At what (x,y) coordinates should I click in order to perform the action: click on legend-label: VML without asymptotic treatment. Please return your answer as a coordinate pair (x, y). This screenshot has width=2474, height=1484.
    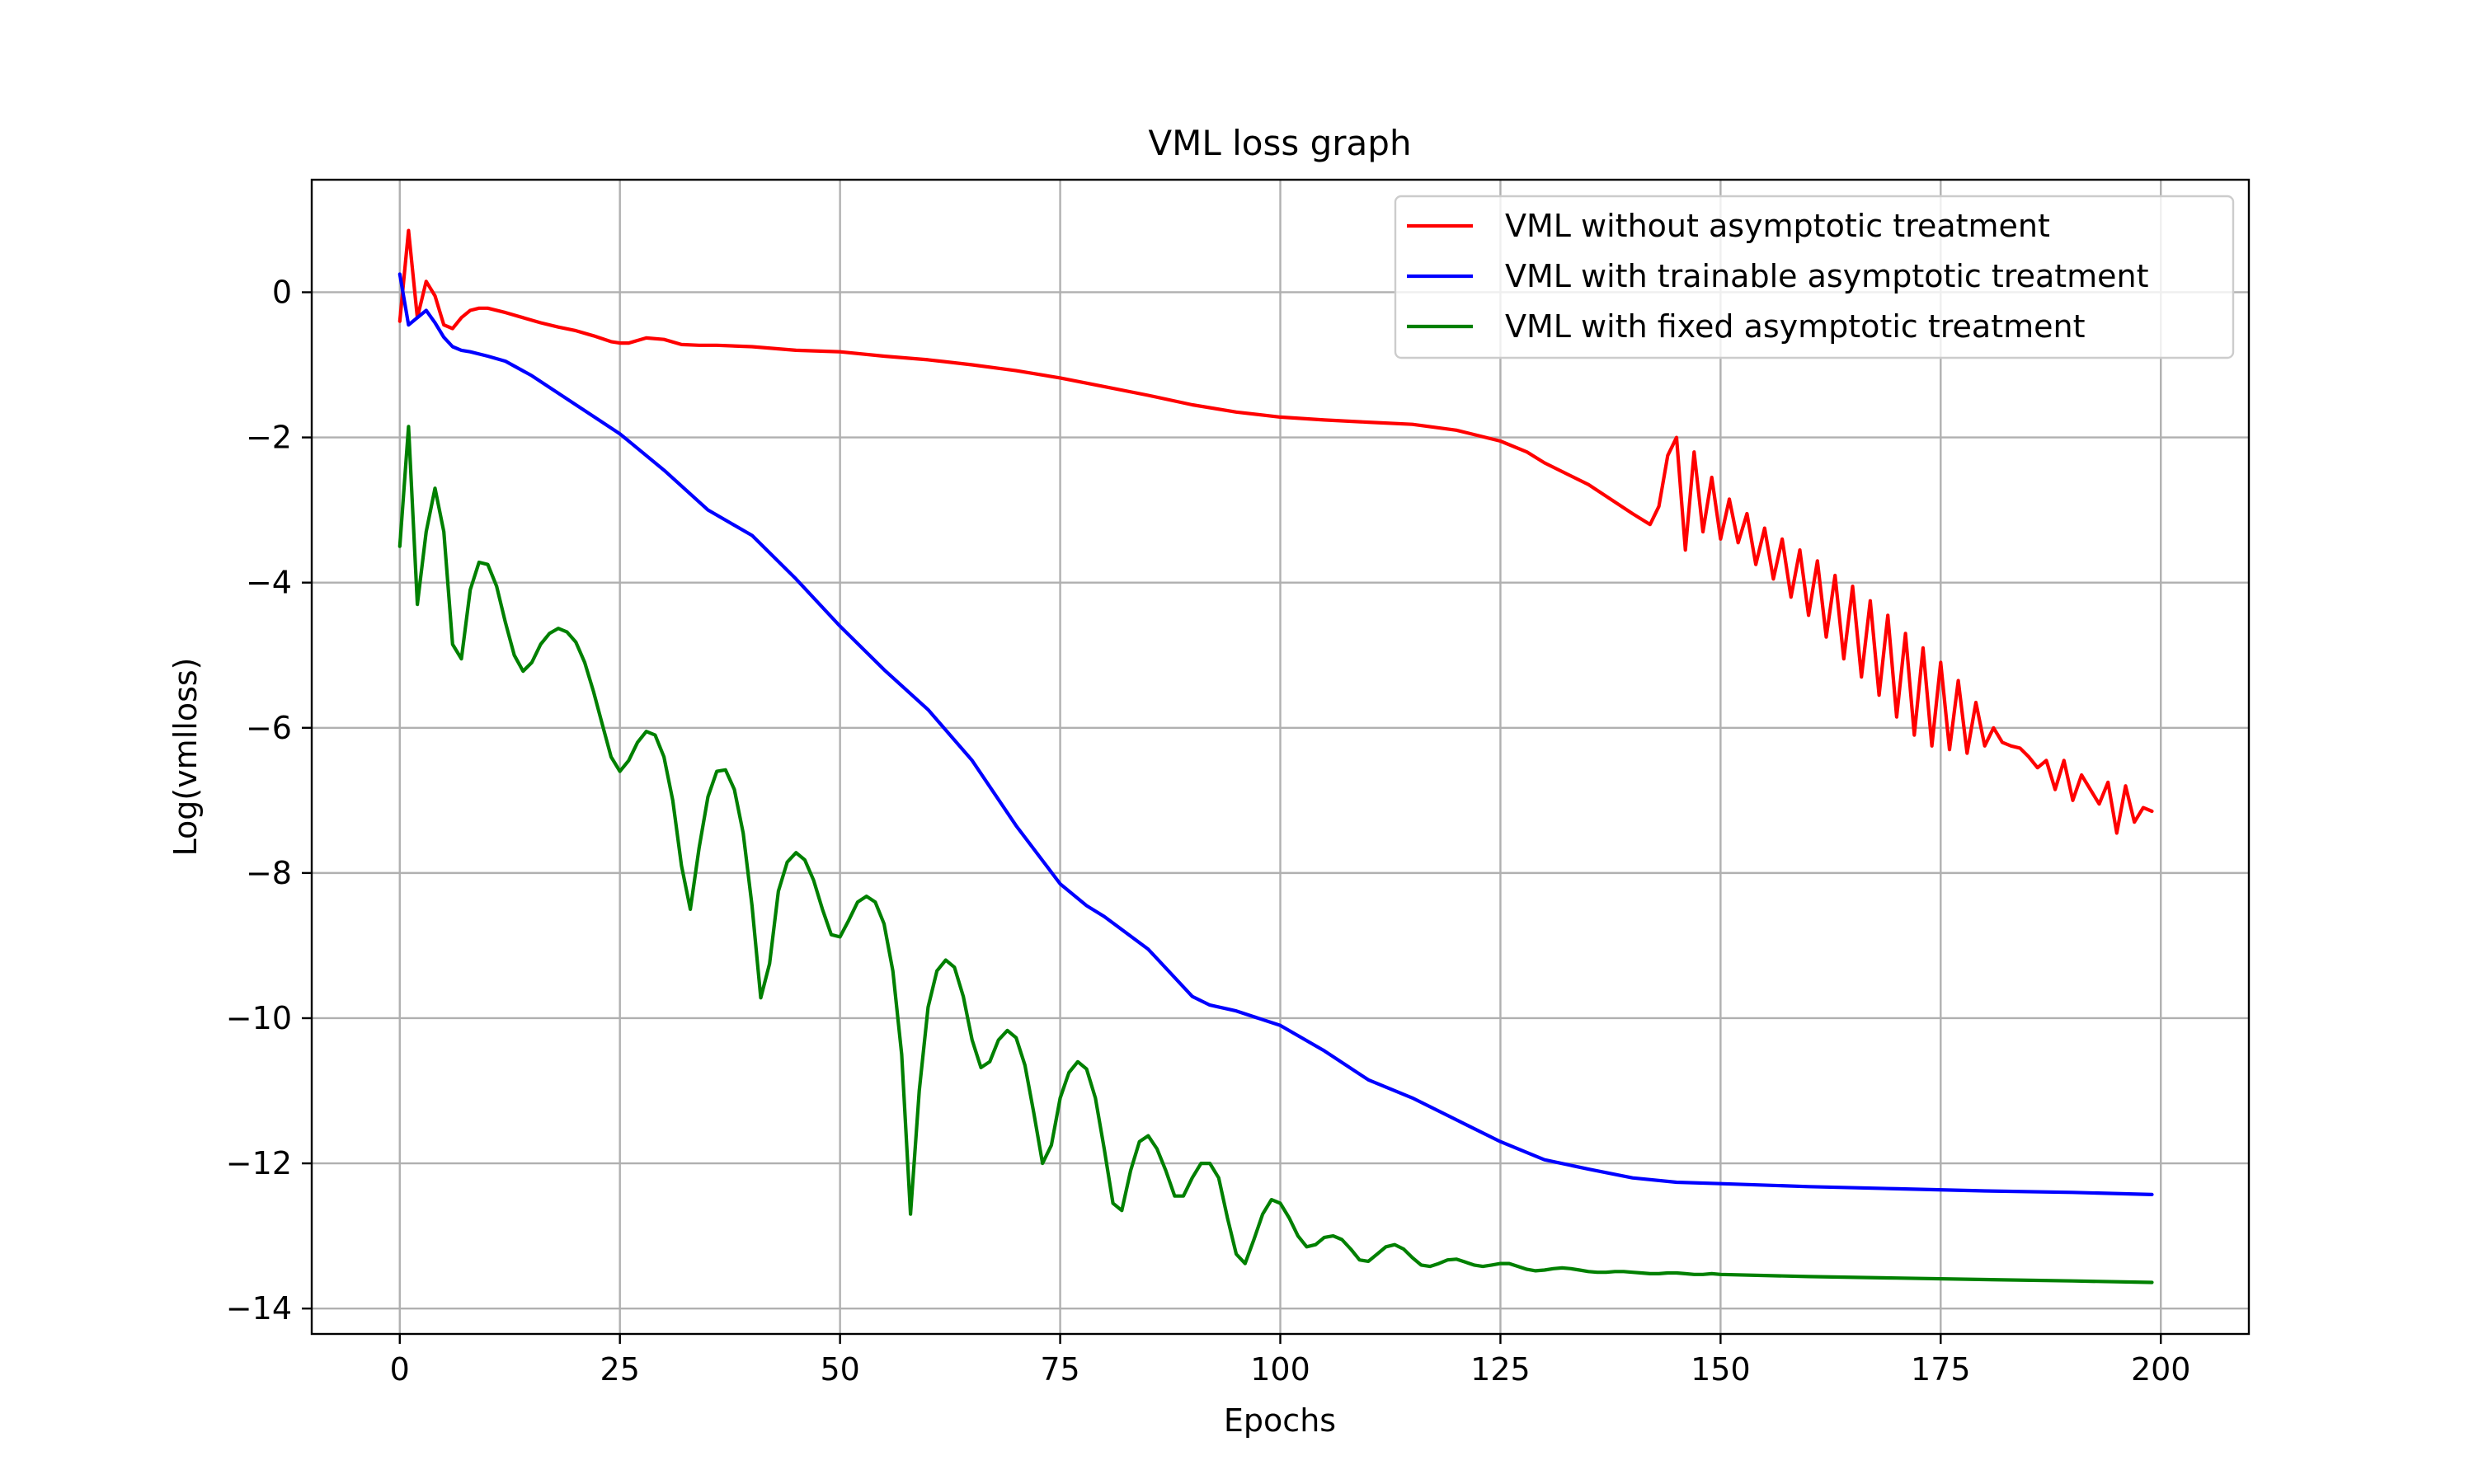
    Looking at the image, I should click on (1777, 226).